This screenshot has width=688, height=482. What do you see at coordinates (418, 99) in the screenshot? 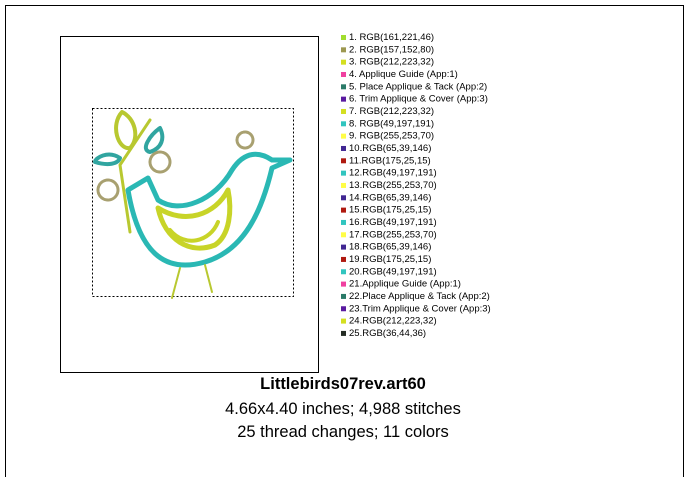
I see `thread-label: 6. Trim Applique & Cover (App:3)` at bounding box center [418, 99].